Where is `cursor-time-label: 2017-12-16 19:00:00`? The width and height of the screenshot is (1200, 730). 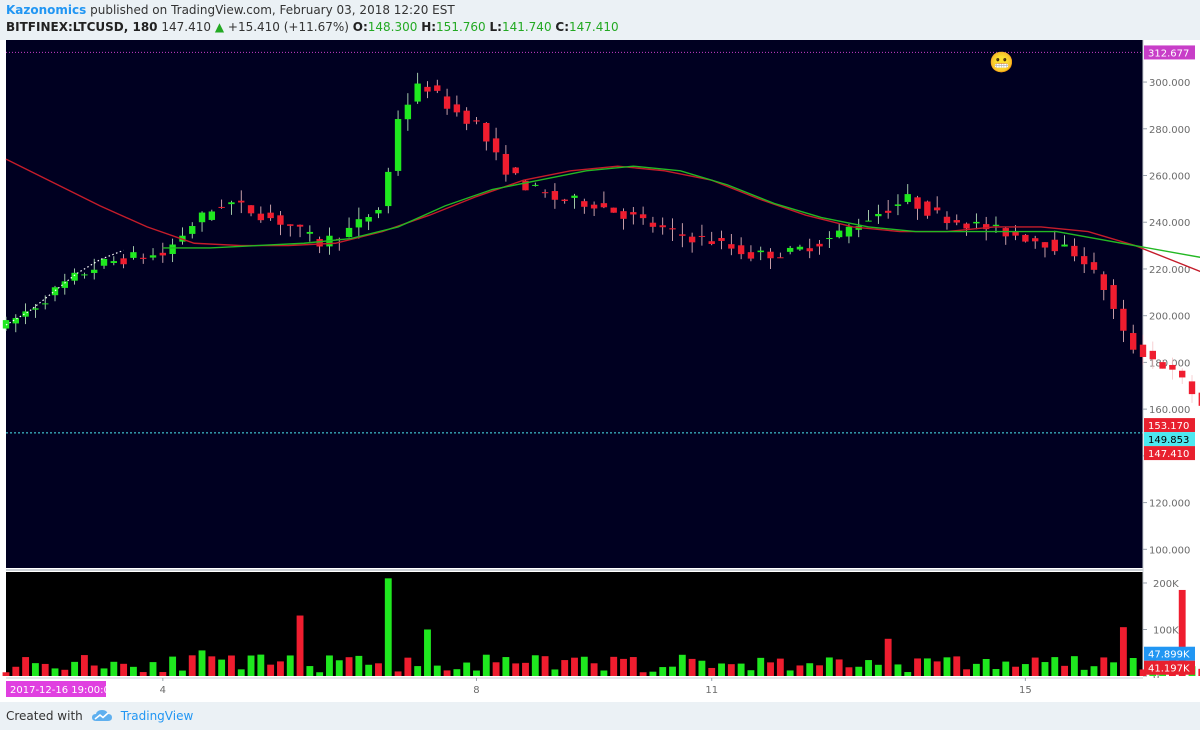 cursor-time-label: 2017-12-16 19:00:00 is located at coordinates (63, 690).